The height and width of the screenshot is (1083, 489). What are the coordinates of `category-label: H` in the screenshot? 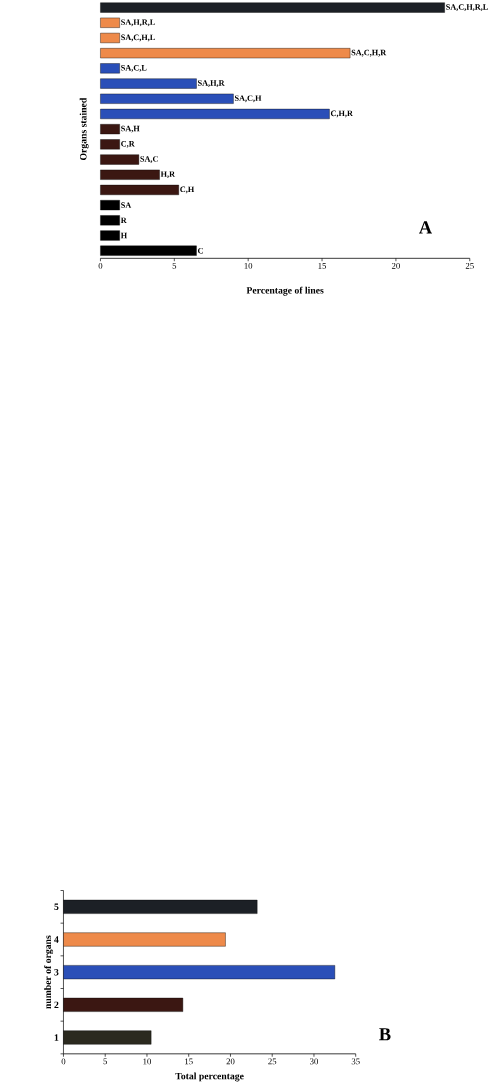 It's located at (123, 235).